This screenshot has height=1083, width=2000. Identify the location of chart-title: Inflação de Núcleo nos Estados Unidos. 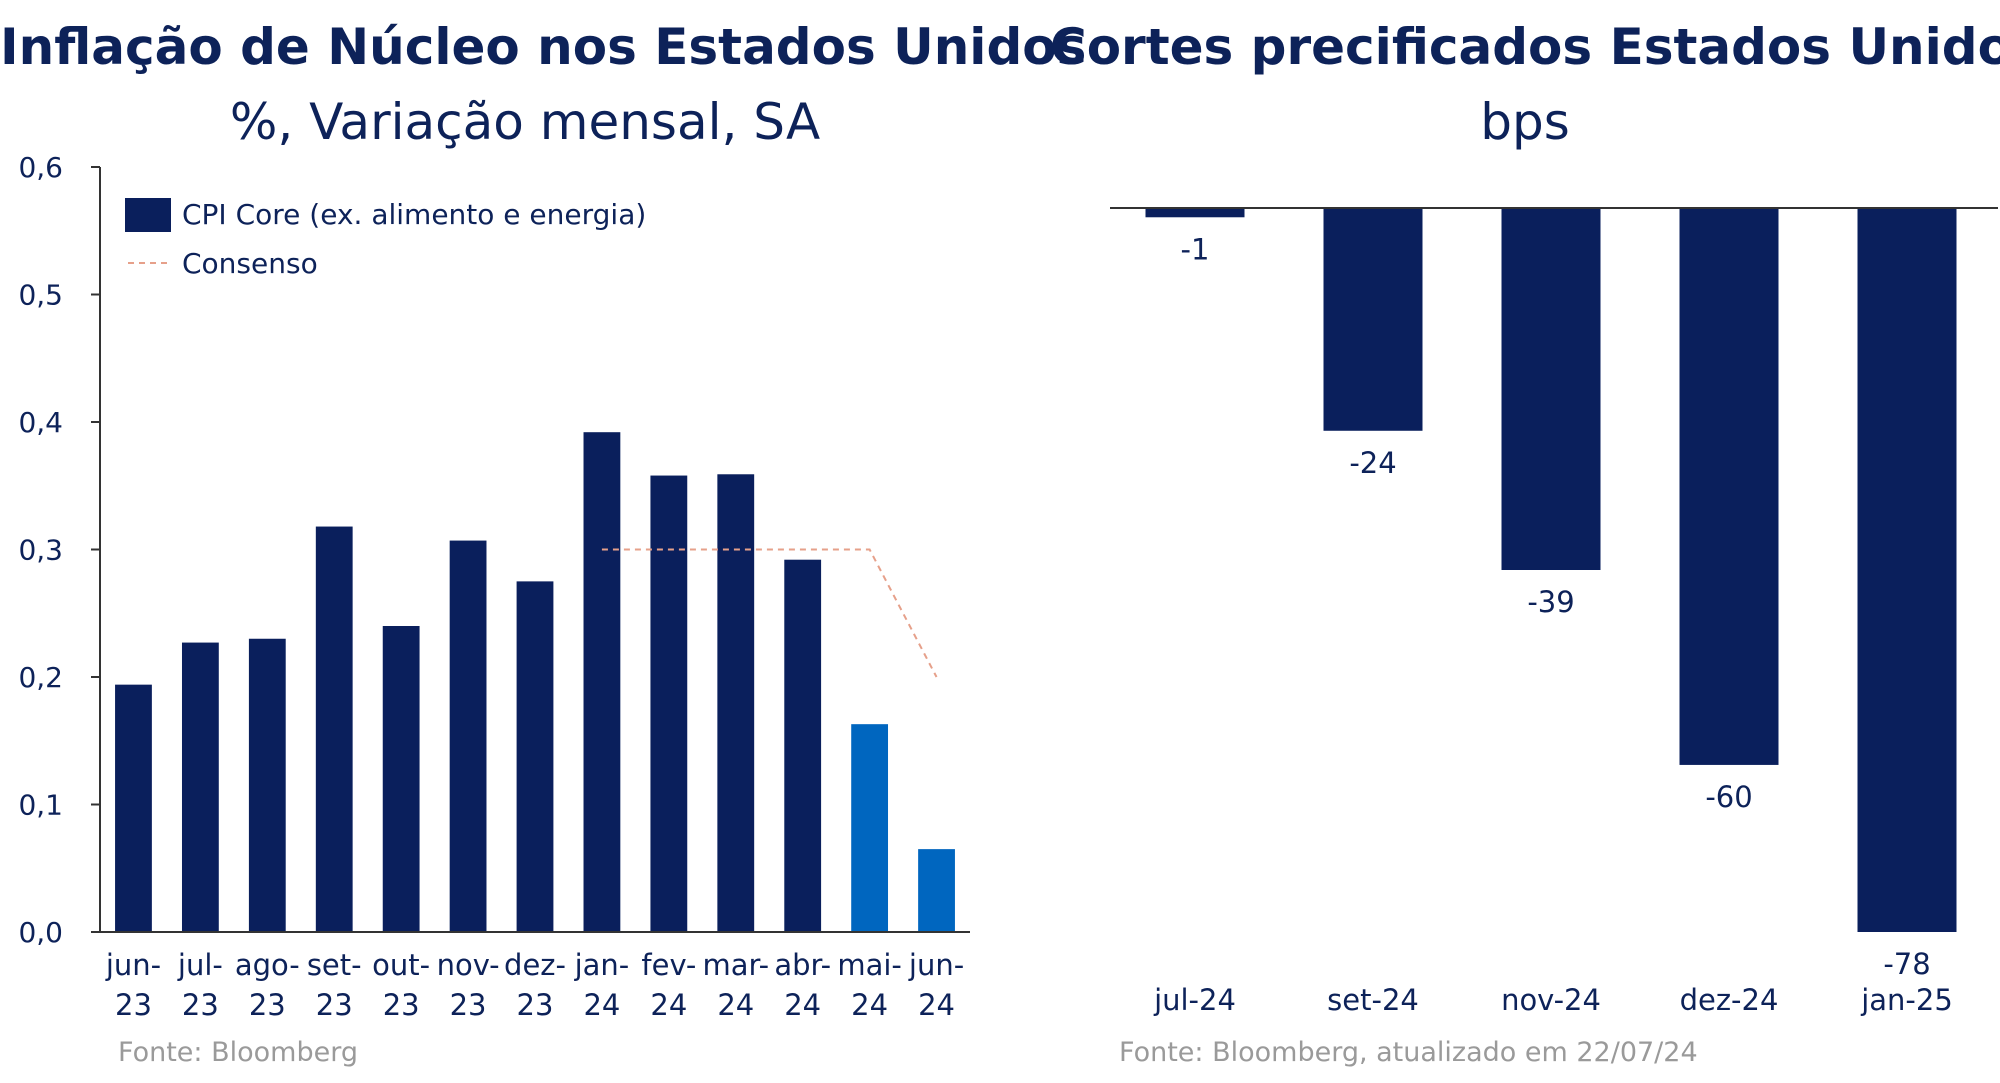
(543, 47).